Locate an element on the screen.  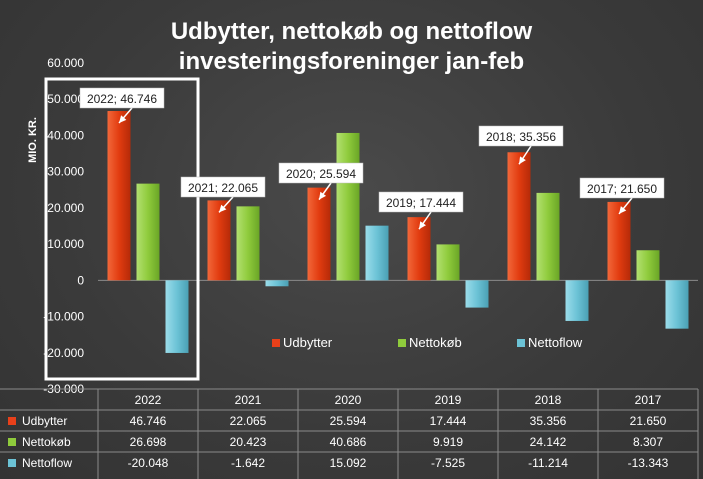
y-tick-label: 30.000 is located at coordinates (65, 172).